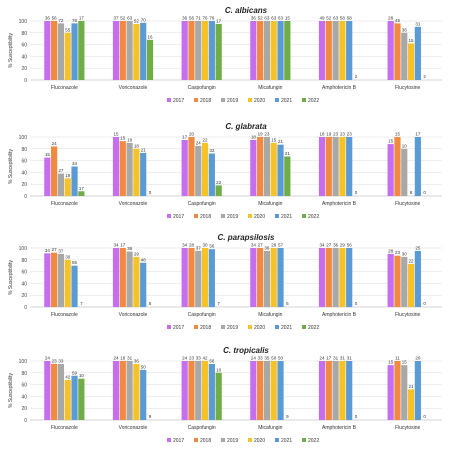  Describe the element at coordinates (424, 416) in the screenshot. I see `data-label: 0` at that location.